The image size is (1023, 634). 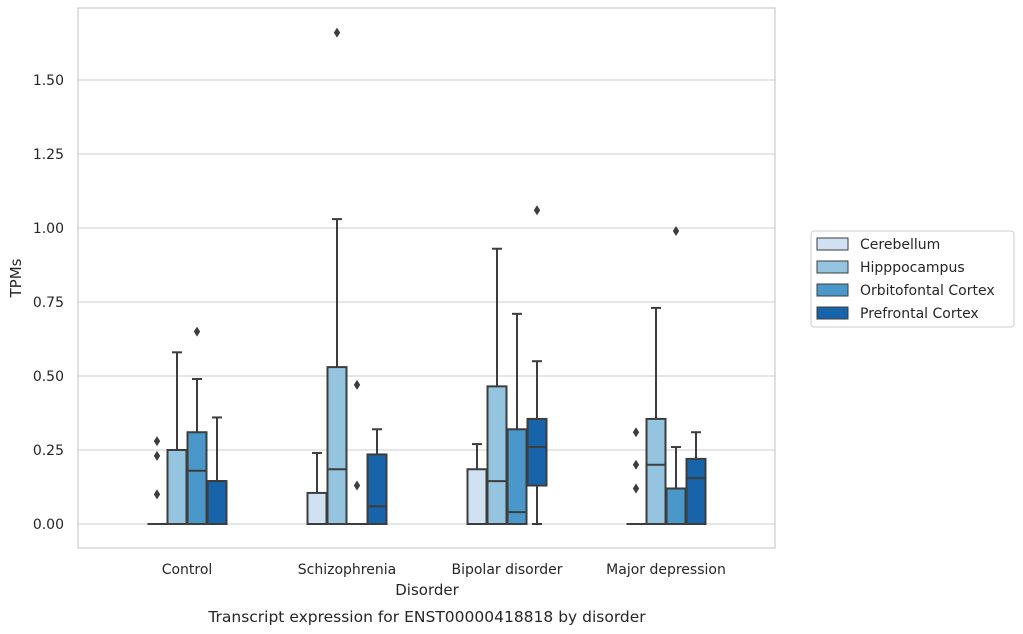 I want to click on x-tick-label: Schizophrenia, so click(x=347, y=570).